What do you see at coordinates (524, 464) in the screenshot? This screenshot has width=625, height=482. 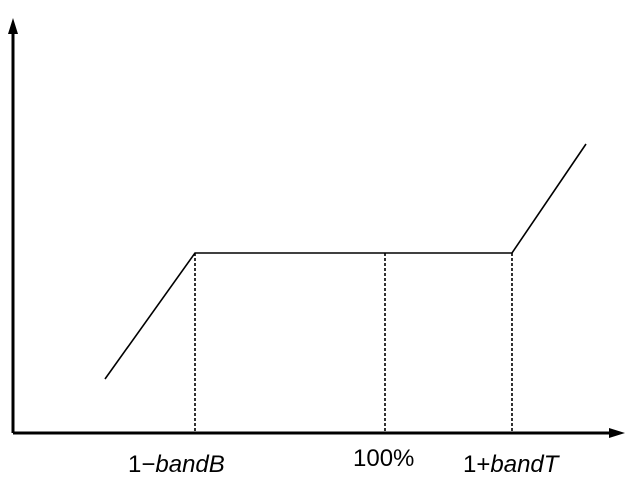 I see `tick-label-upper-var: bandT` at bounding box center [524, 464].